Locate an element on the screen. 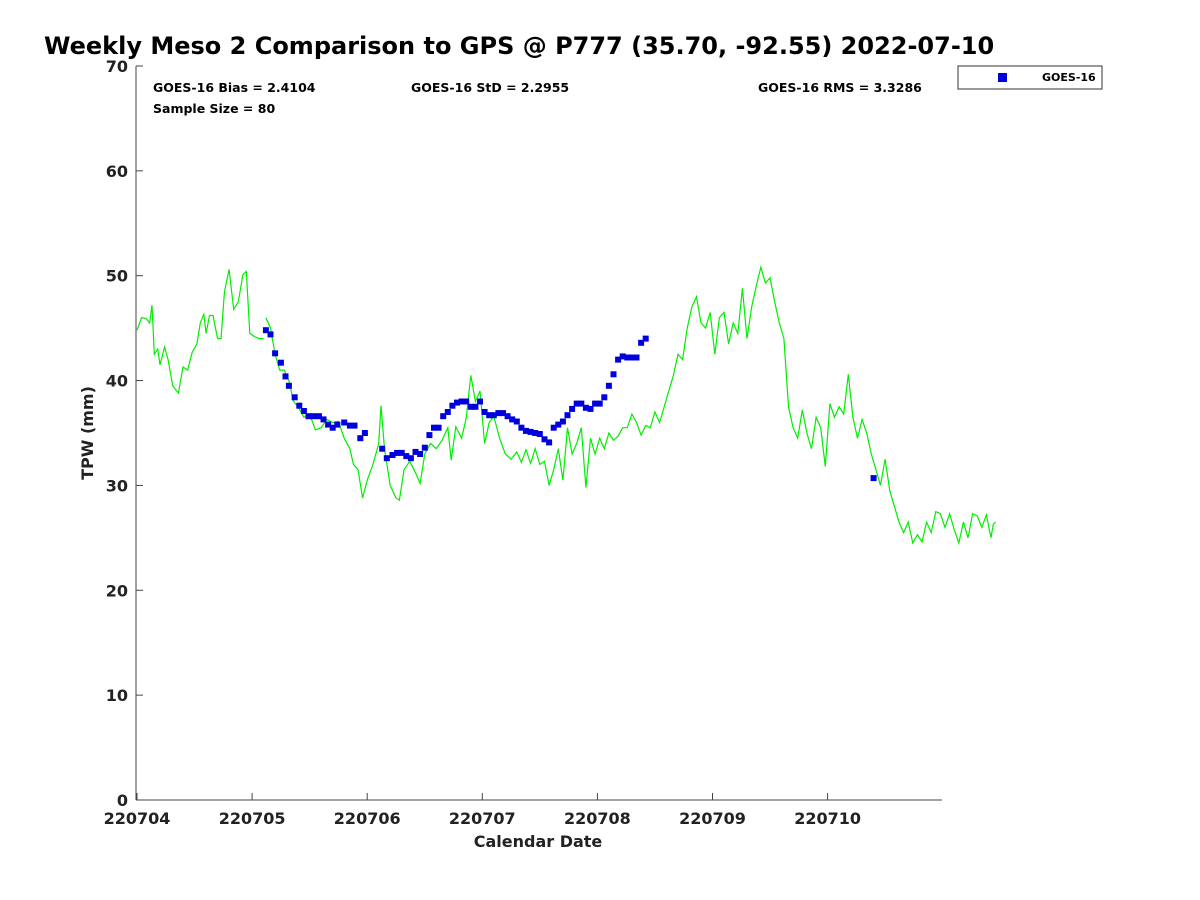 This screenshot has width=1200, height=900. y-tick-label: 30 is located at coordinates (117, 485).